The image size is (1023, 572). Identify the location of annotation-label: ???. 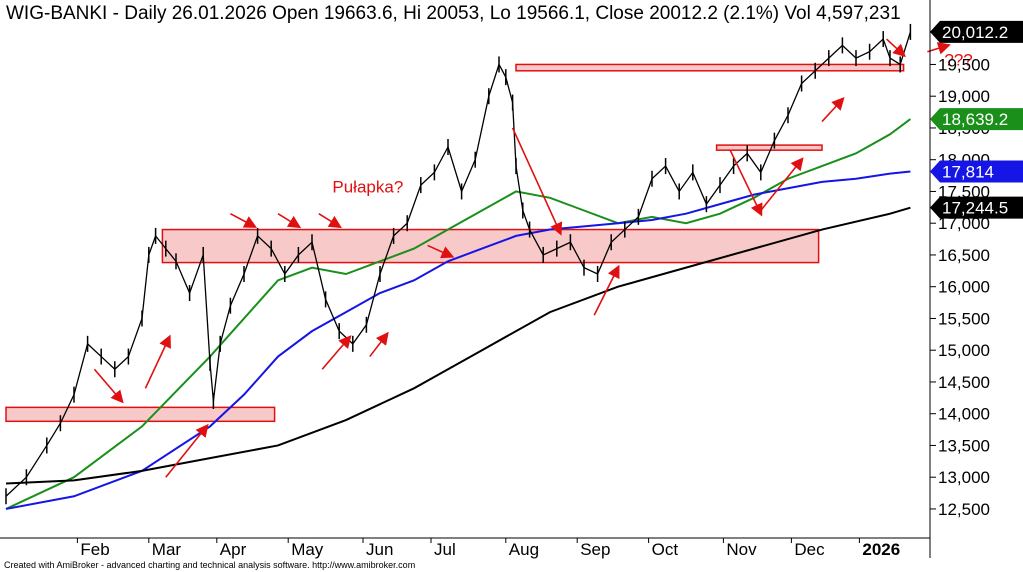
(958, 60).